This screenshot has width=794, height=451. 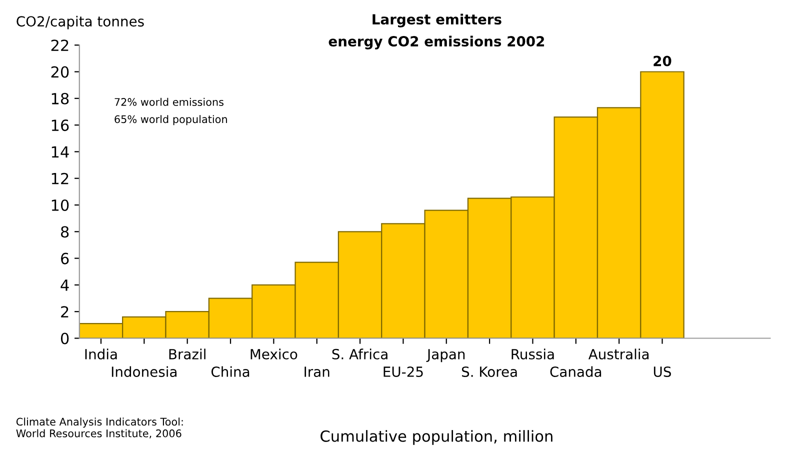 What do you see at coordinates (99, 428) in the screenshot?
I see `text: Climate Analysis Indicators Tool: World Resources Institute, 2006` at bounding box center [99, 428].